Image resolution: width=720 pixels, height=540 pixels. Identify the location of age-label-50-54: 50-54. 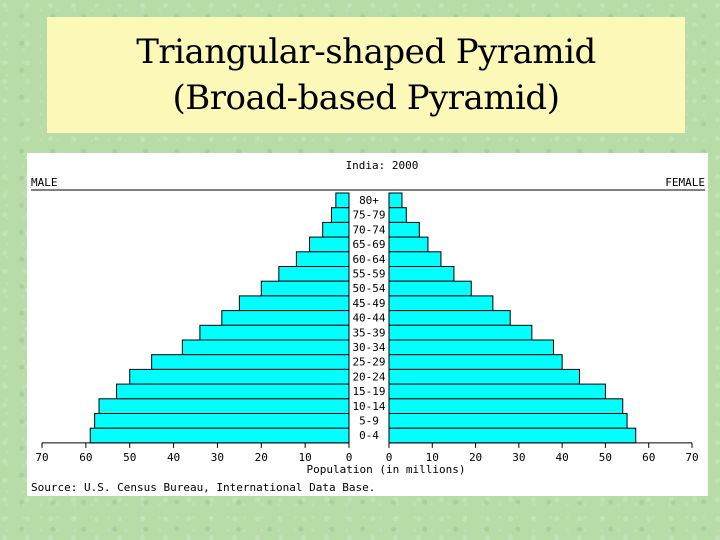
(368, 288).